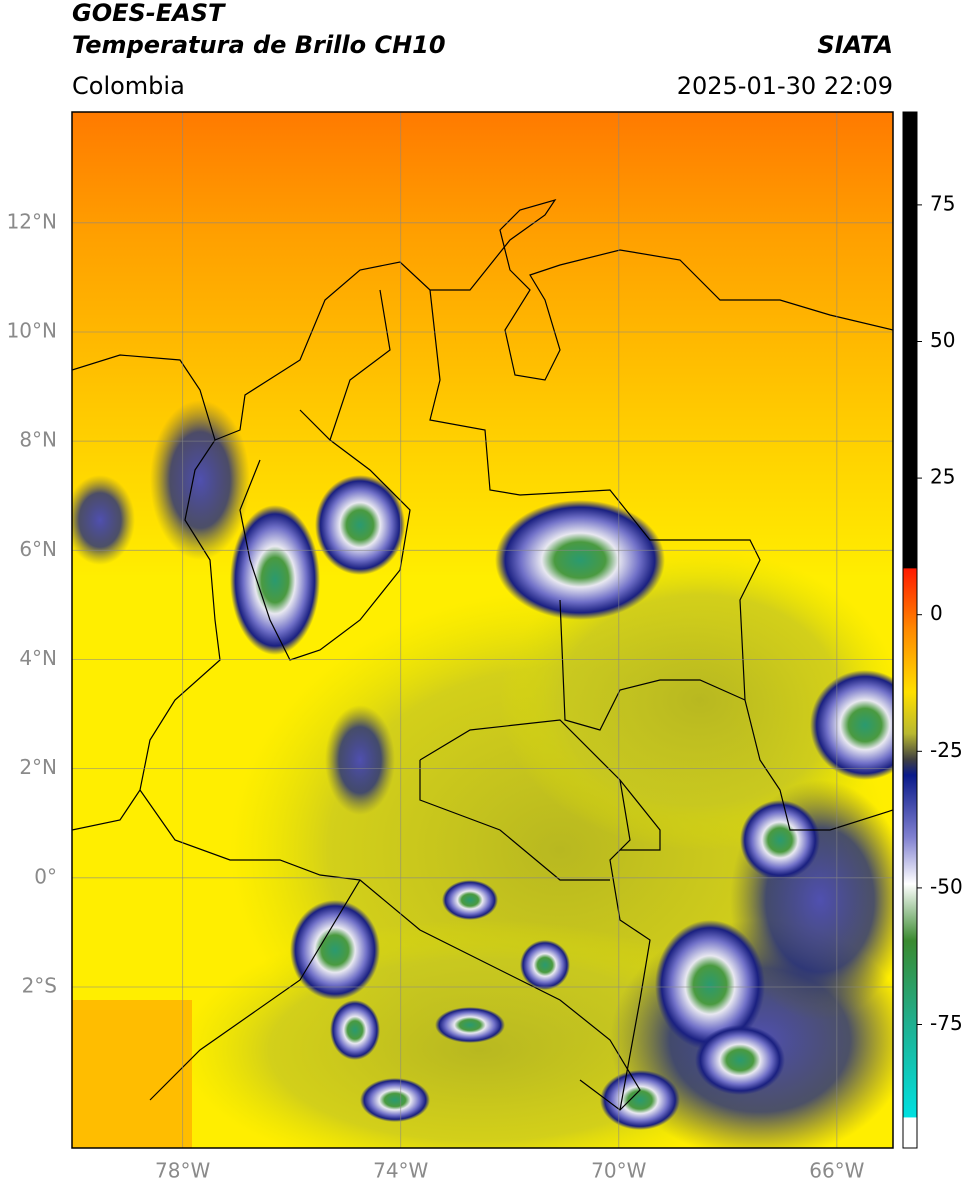  I want to click on lon-tick-label: 66°W, so click(836, 1171).